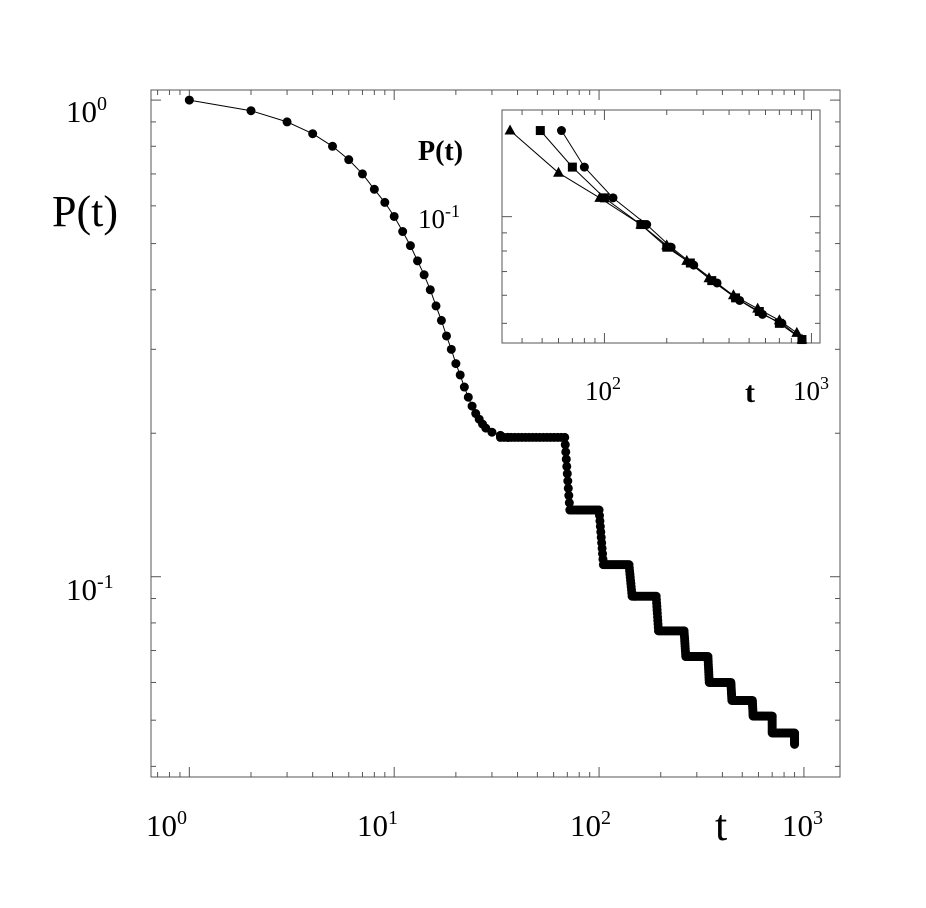  Describe the element at coordinates (603, 389) in the screenshot. I see `inset-xtick-label: 10²` at that location.